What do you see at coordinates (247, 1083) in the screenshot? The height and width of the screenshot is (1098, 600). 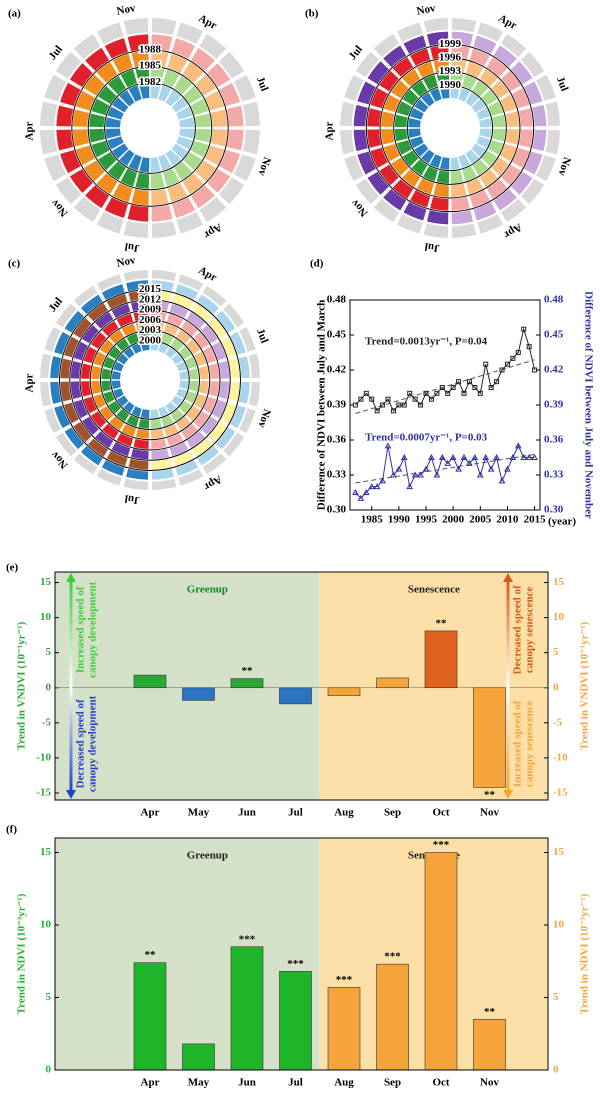 I see `x-tick-label: Jun` at bounding box center [247, 1083].